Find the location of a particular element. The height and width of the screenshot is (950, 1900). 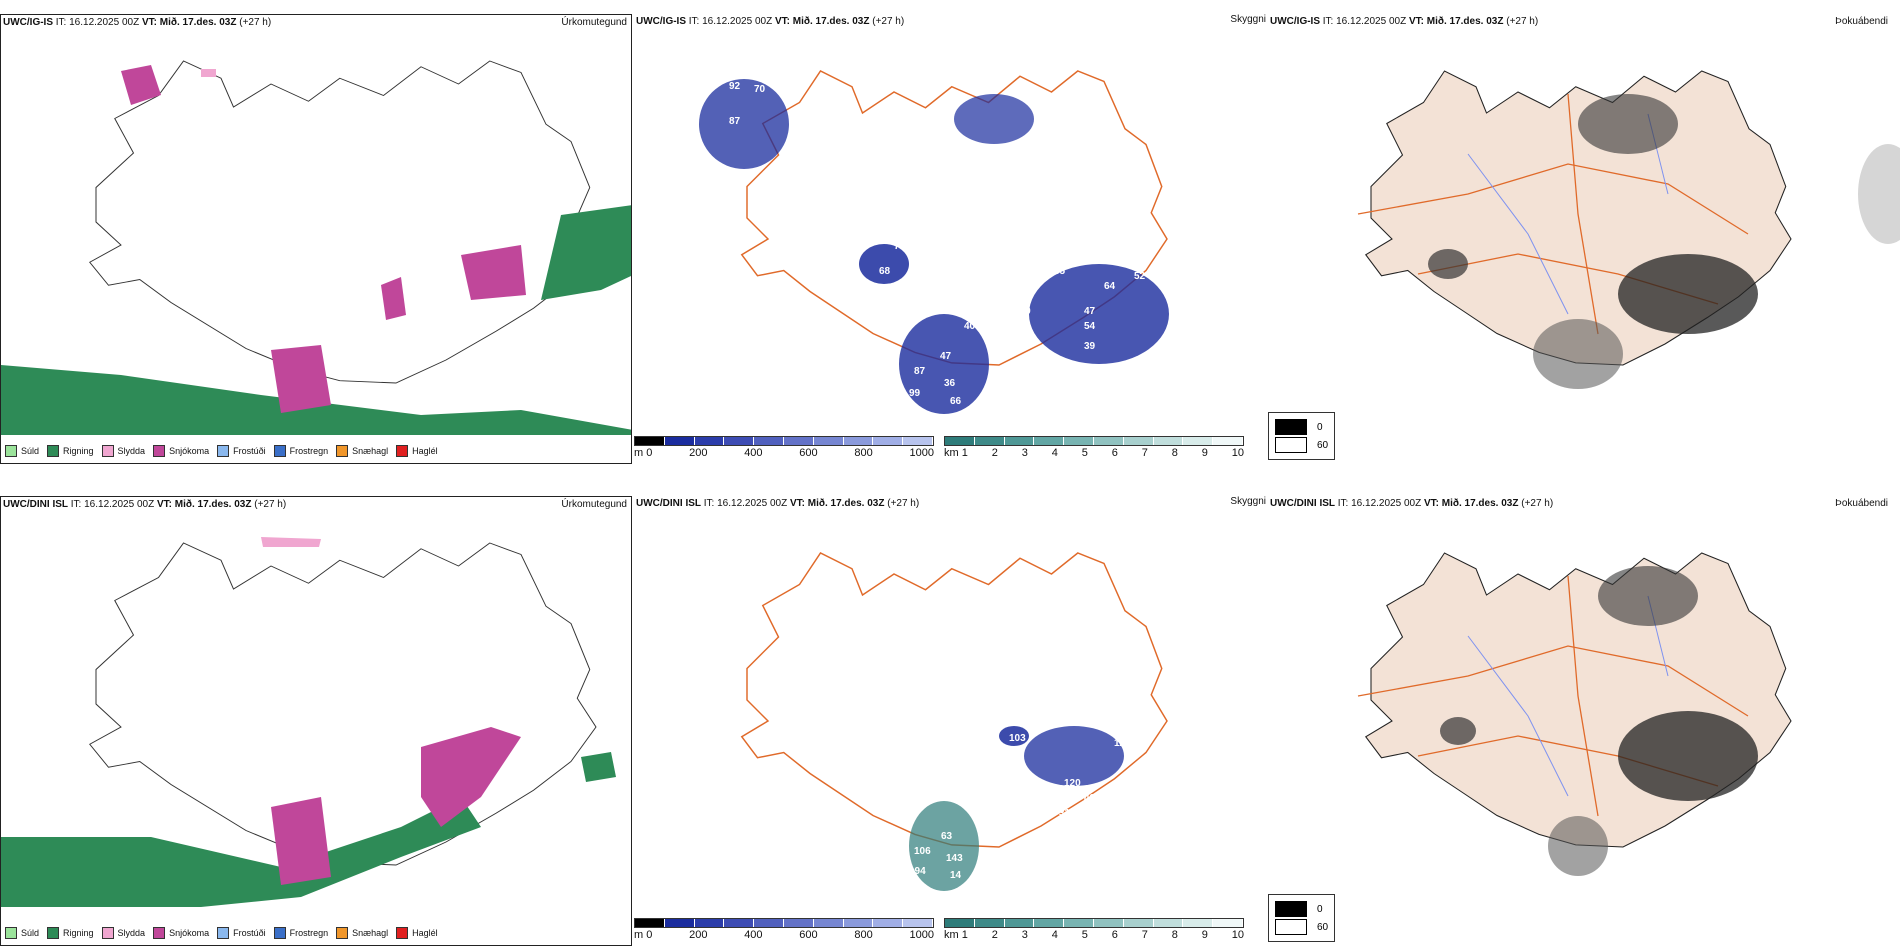

cloud-label: 400 is located at coordinates (972, 326).